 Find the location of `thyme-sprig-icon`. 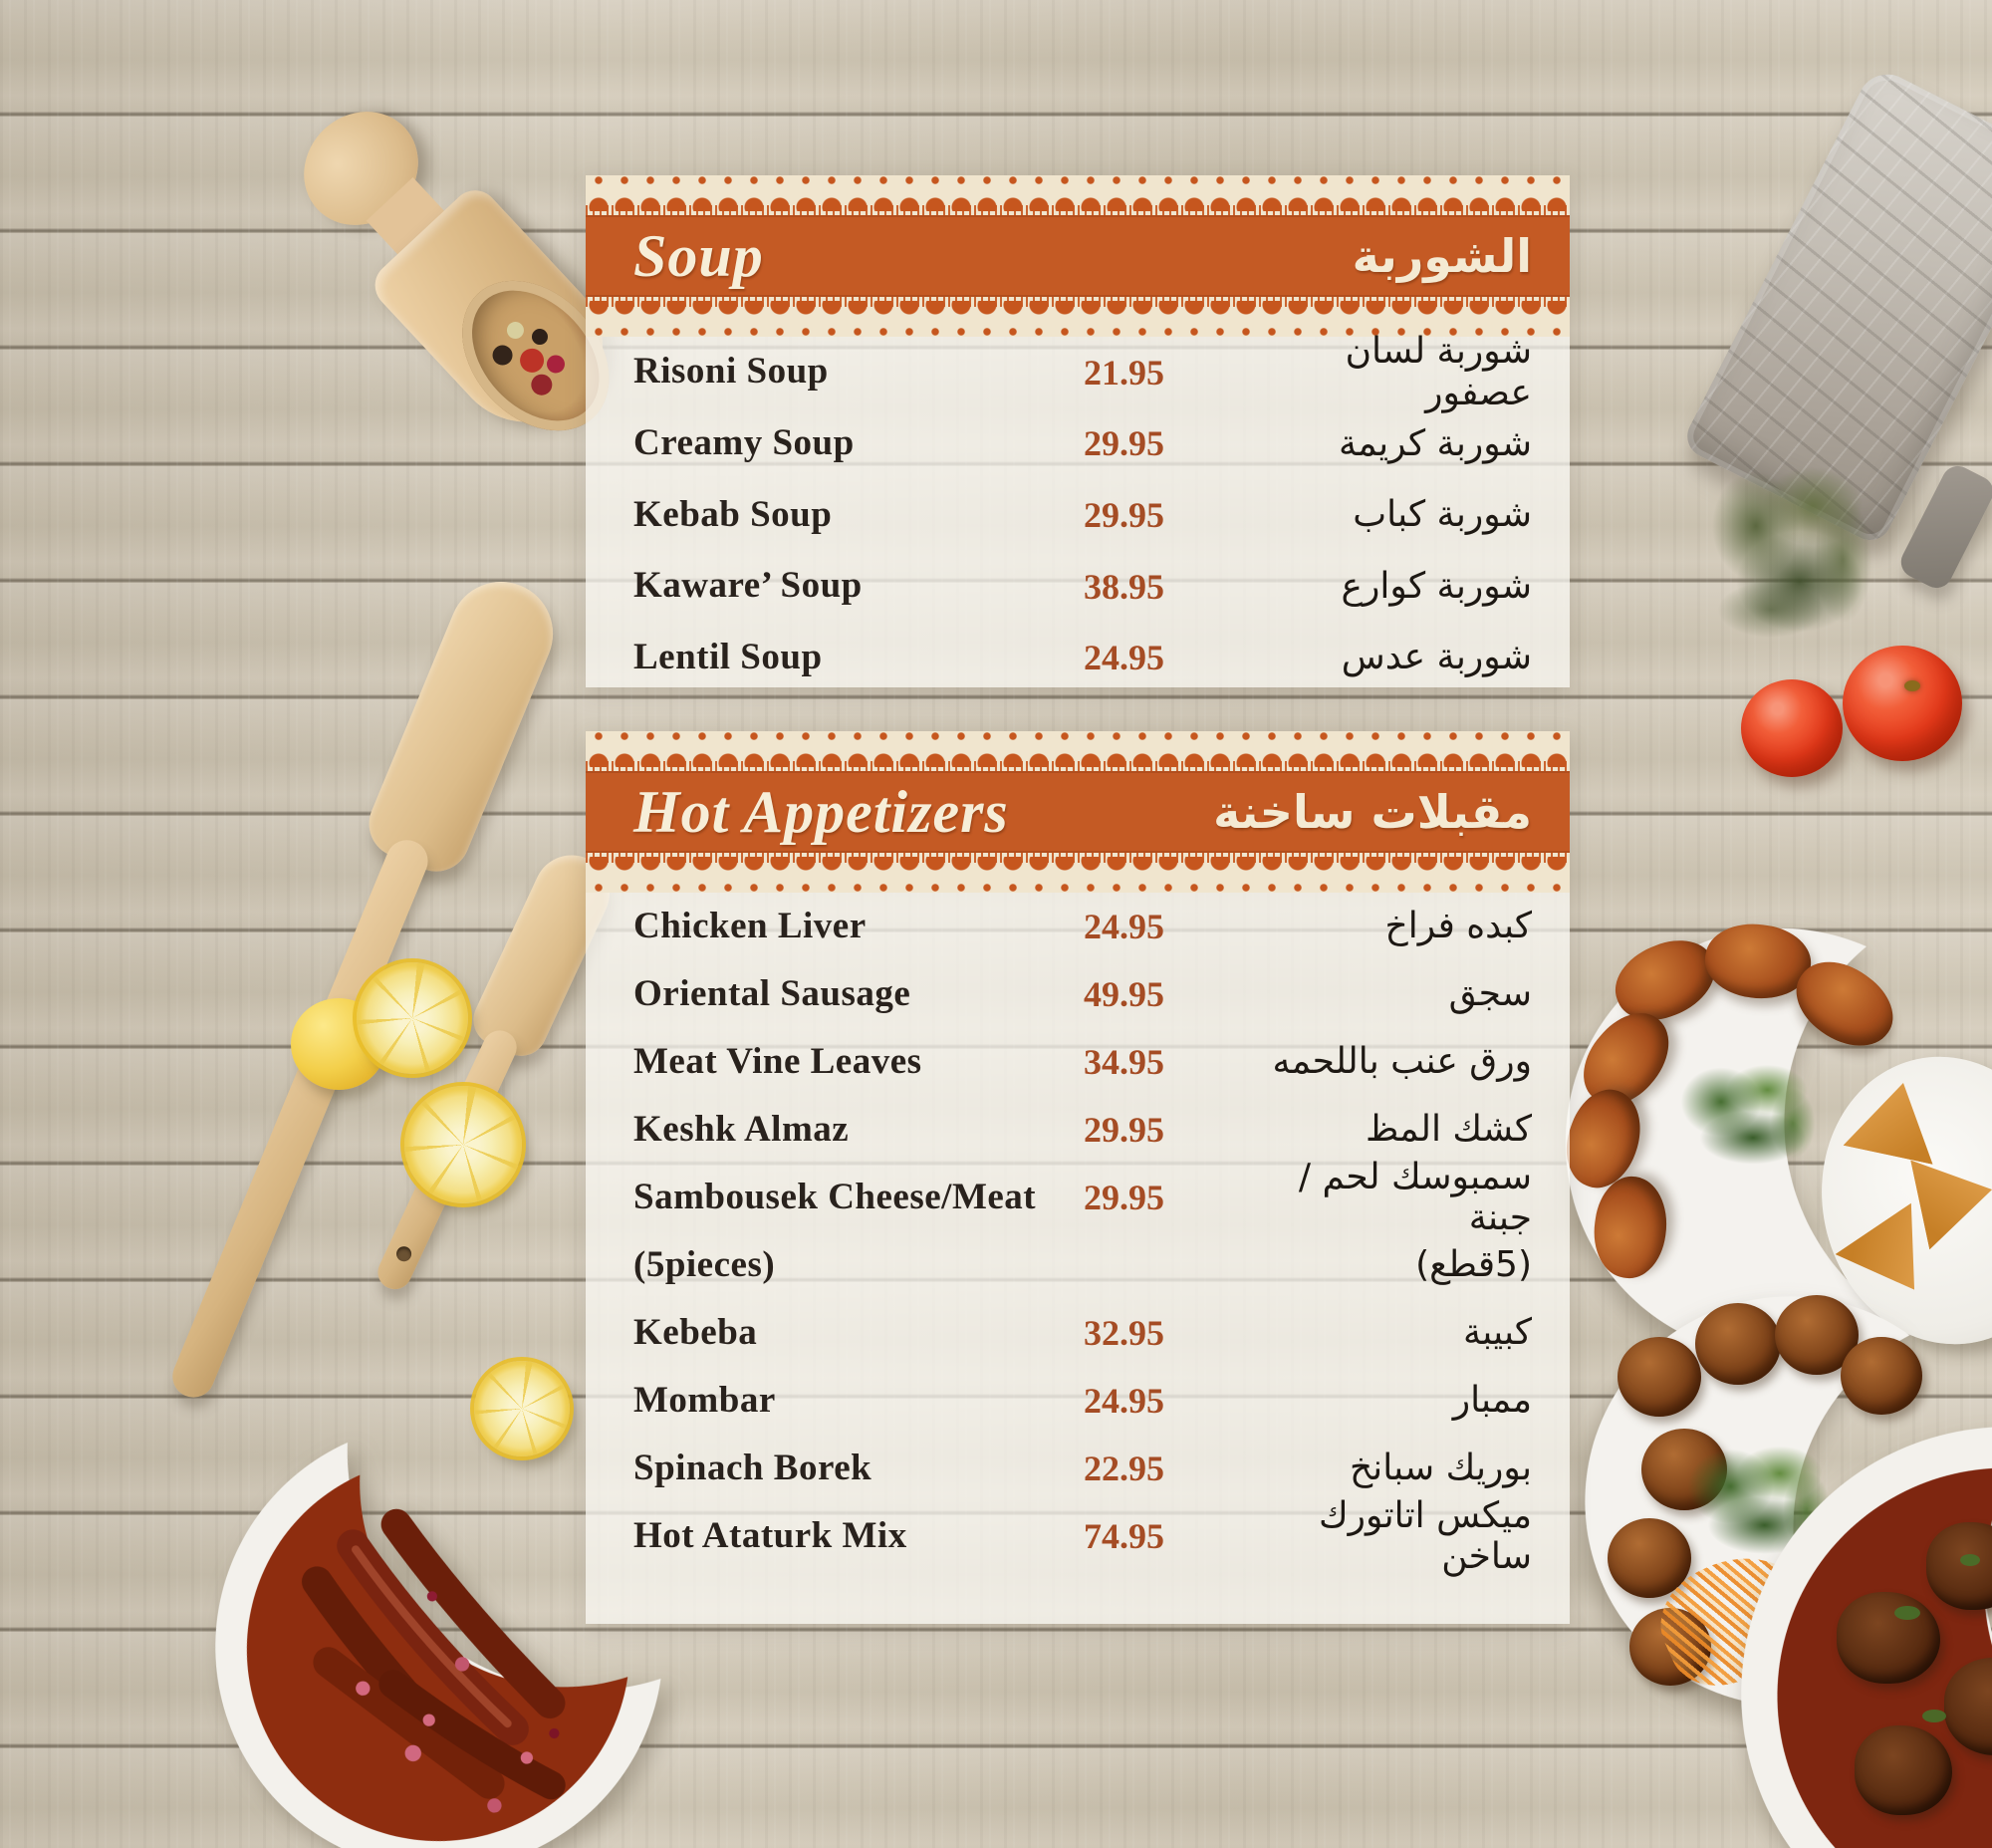

thyme-sprig-icon is located at coordinates (1789, 550).